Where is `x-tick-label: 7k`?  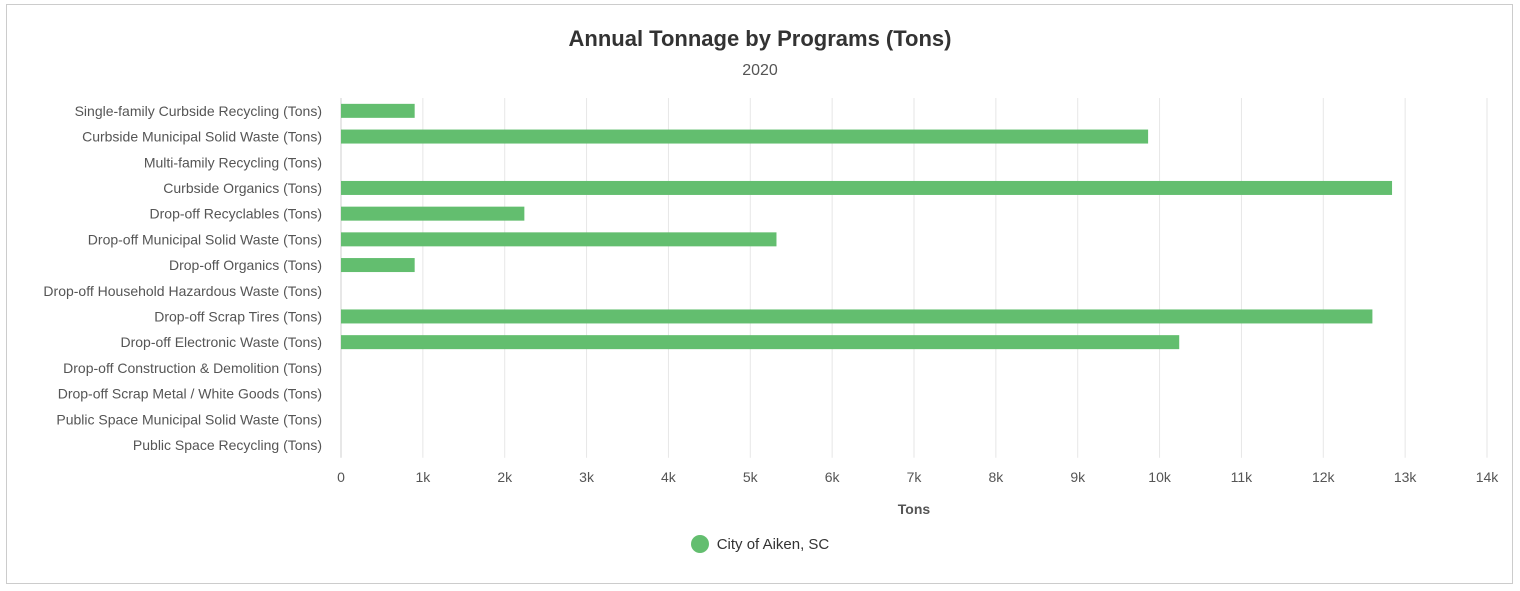 x-tick-label: 7k is located at coordinates (915, 477).